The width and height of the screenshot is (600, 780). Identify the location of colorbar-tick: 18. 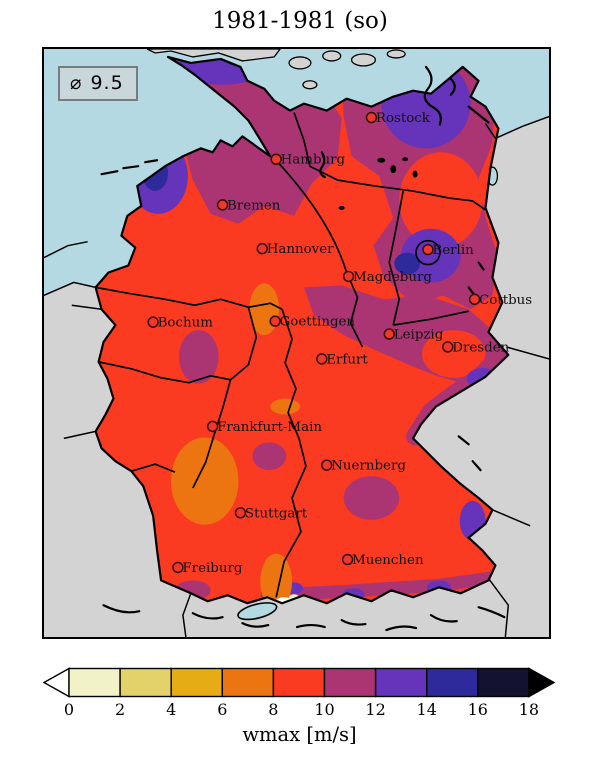
(529, 709).